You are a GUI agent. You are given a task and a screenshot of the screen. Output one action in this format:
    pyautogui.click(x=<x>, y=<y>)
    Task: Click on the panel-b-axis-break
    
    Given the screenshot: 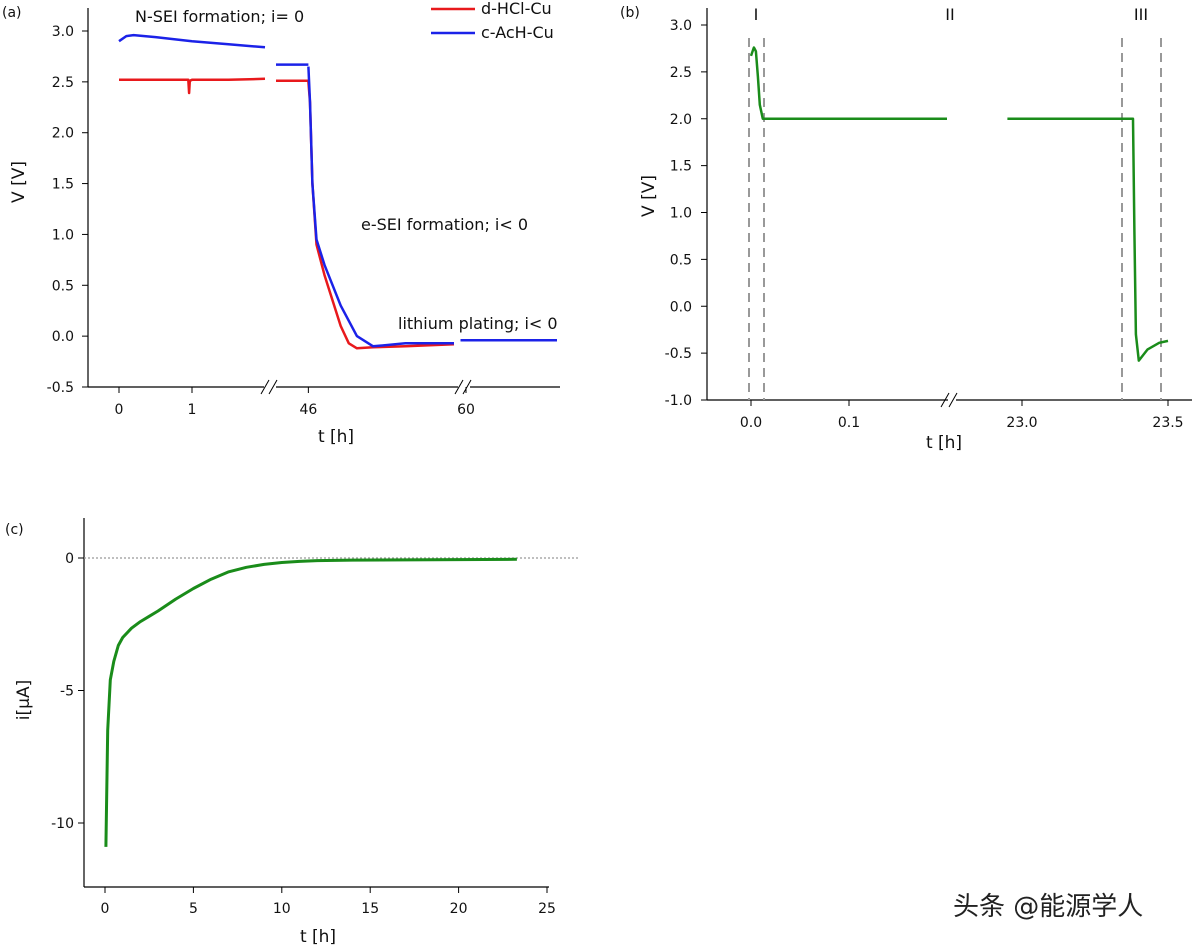 What is the action you would take?
    pyautogui.click(x=949, y=400)
    